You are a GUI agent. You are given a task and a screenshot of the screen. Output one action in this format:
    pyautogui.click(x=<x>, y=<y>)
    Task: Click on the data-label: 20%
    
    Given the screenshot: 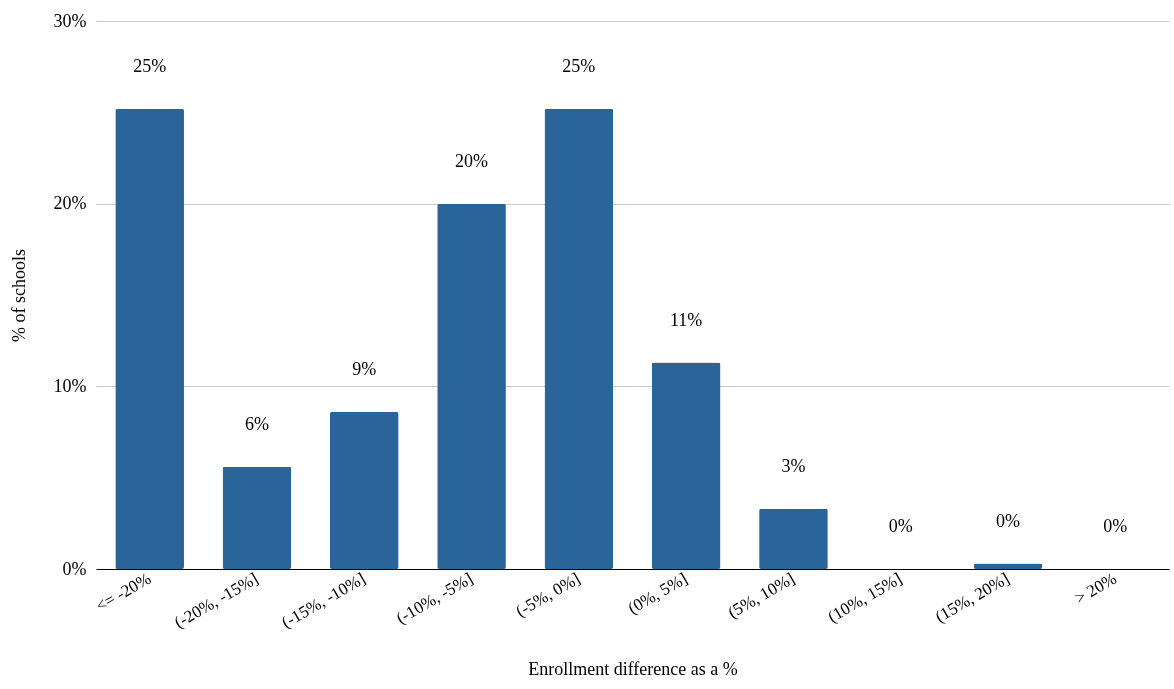 What is the action you would take?
    pyautogui.click(x=472, y=160)
    